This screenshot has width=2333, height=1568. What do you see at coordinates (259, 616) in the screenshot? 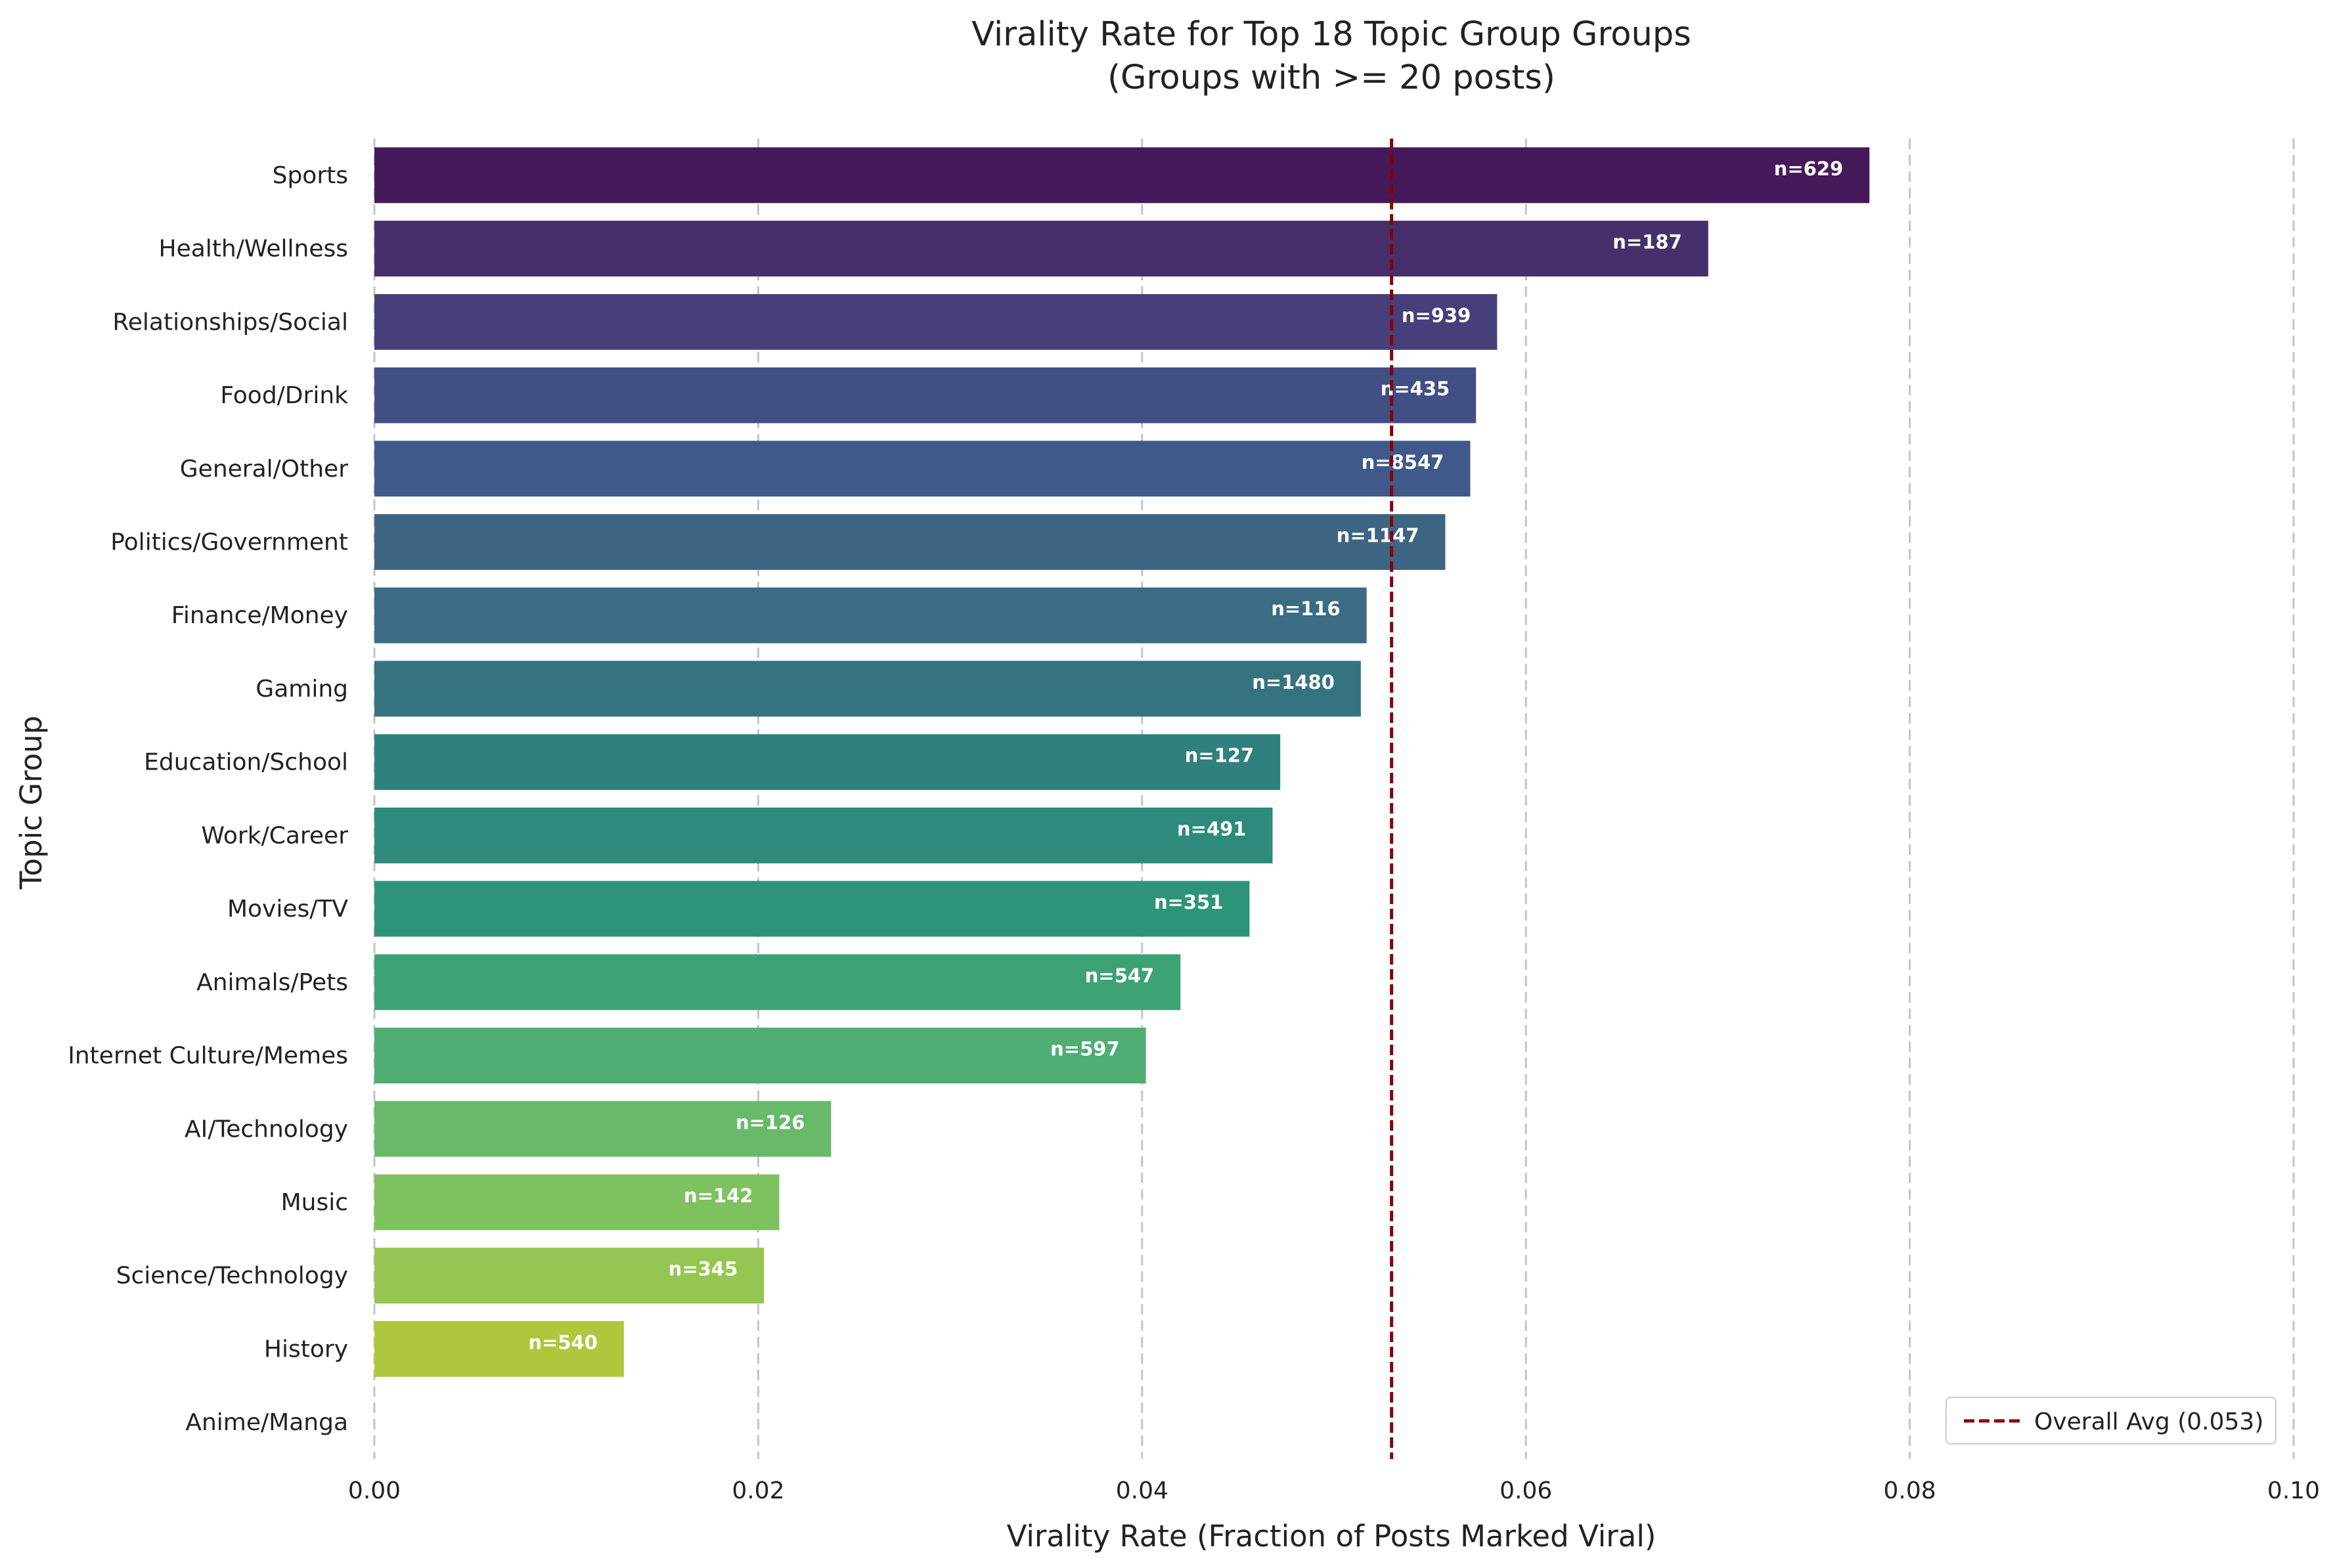
I see `y-tick-label: Finance/Money` at bounding box center [259, 616].